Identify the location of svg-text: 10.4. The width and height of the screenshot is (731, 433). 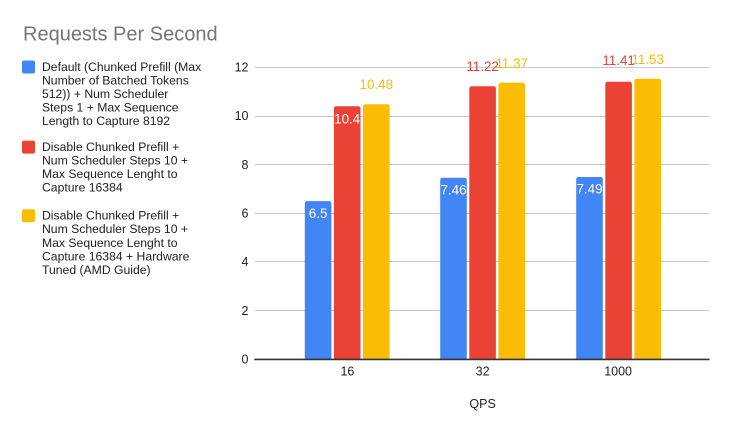
(347, 118).